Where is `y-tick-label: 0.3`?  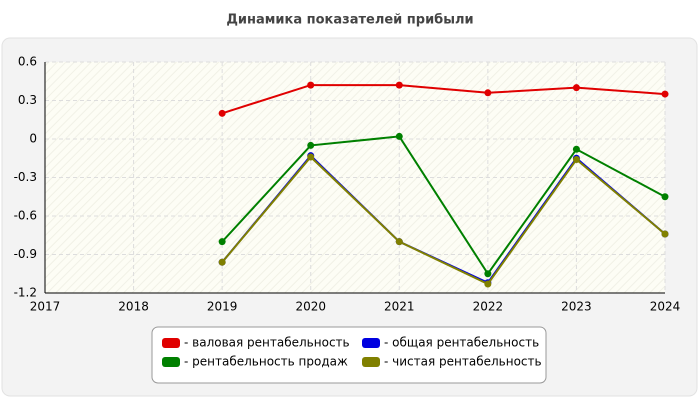
y-tick-label: 0.3 is located at coordinates (27, 100).